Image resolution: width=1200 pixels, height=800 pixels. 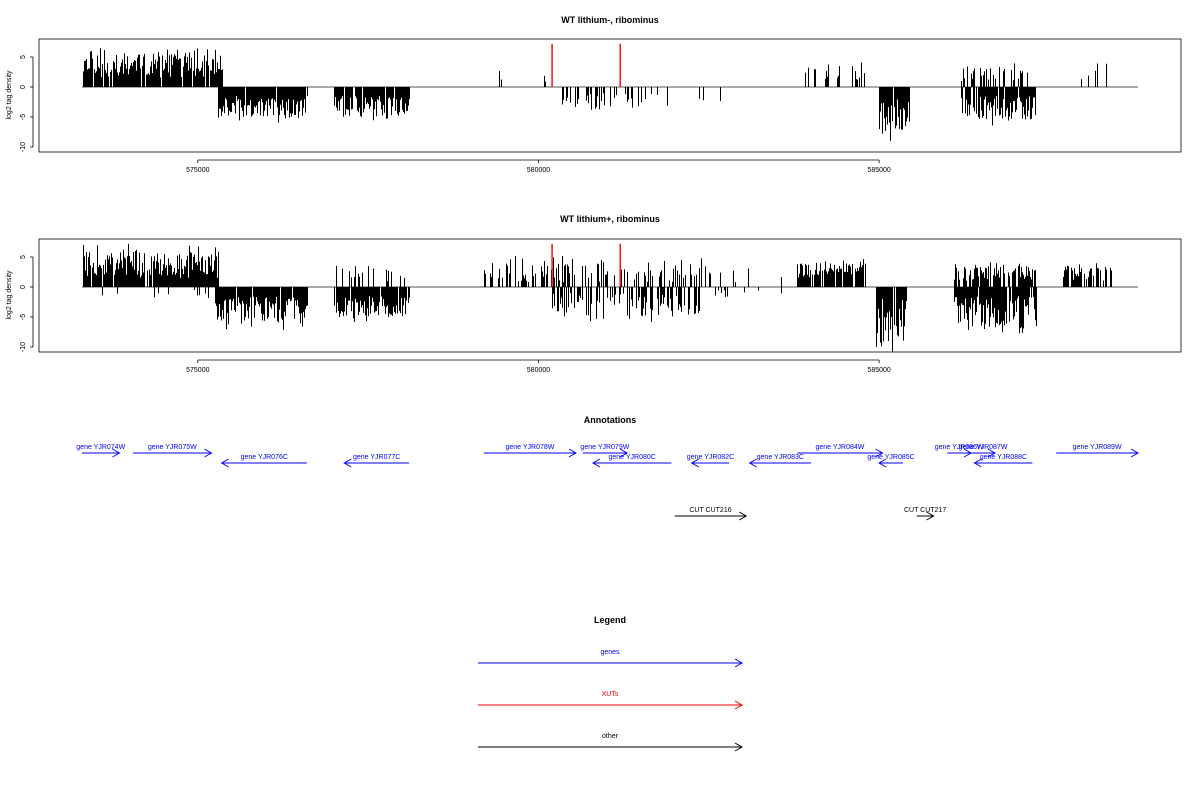 I want to click on annotation-feature: gene YJR082C, so click(x=710, y=461).